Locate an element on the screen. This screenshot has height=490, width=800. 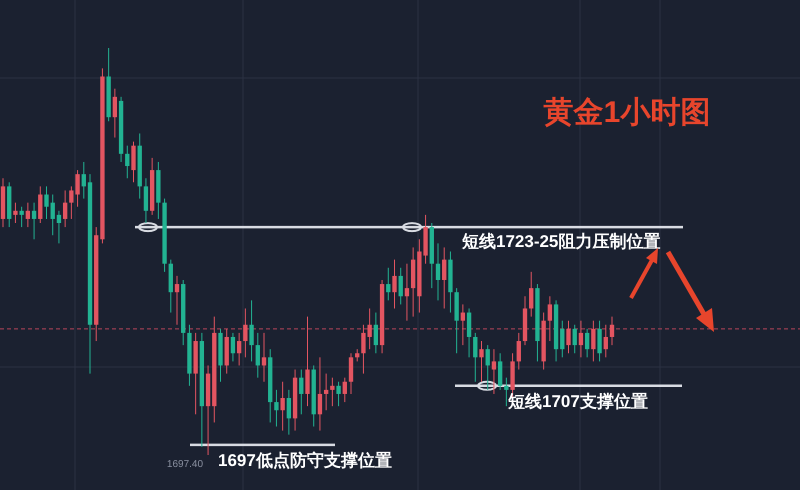
text: 黄金1小时图 is located at coordinates (627, 112).